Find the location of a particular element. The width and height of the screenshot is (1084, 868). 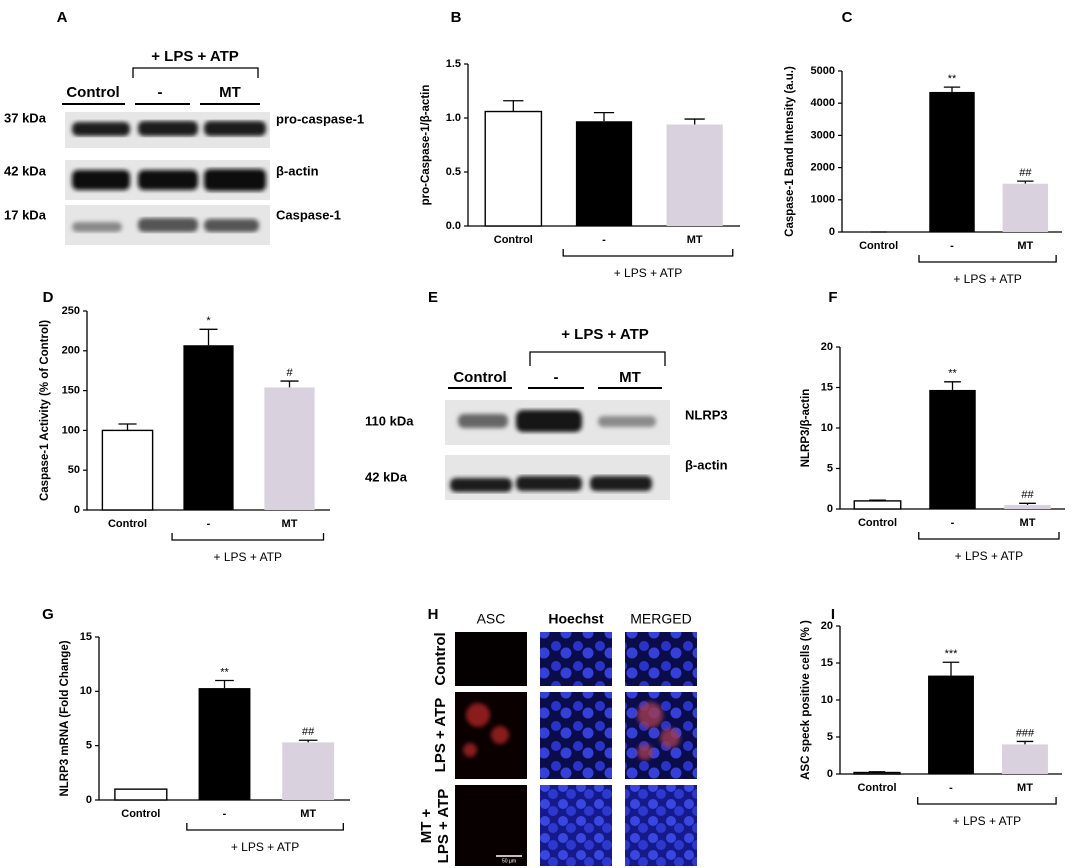

panel-letter: F is located at coordinates (832, 297).